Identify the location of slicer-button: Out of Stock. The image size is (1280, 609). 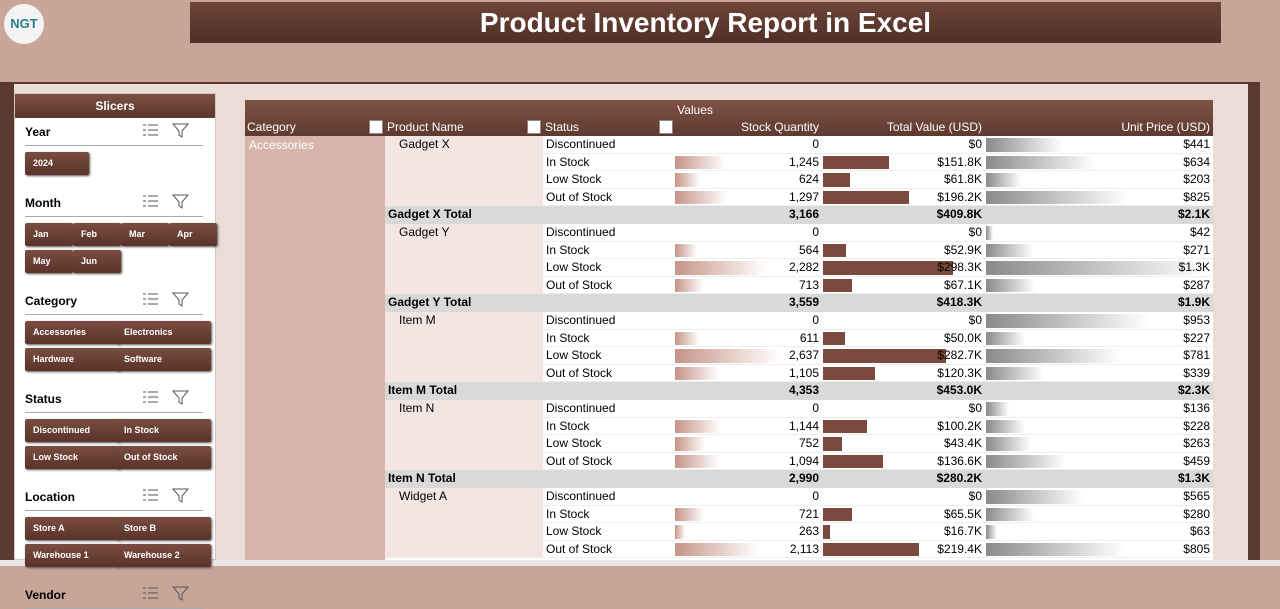
(163, 457).